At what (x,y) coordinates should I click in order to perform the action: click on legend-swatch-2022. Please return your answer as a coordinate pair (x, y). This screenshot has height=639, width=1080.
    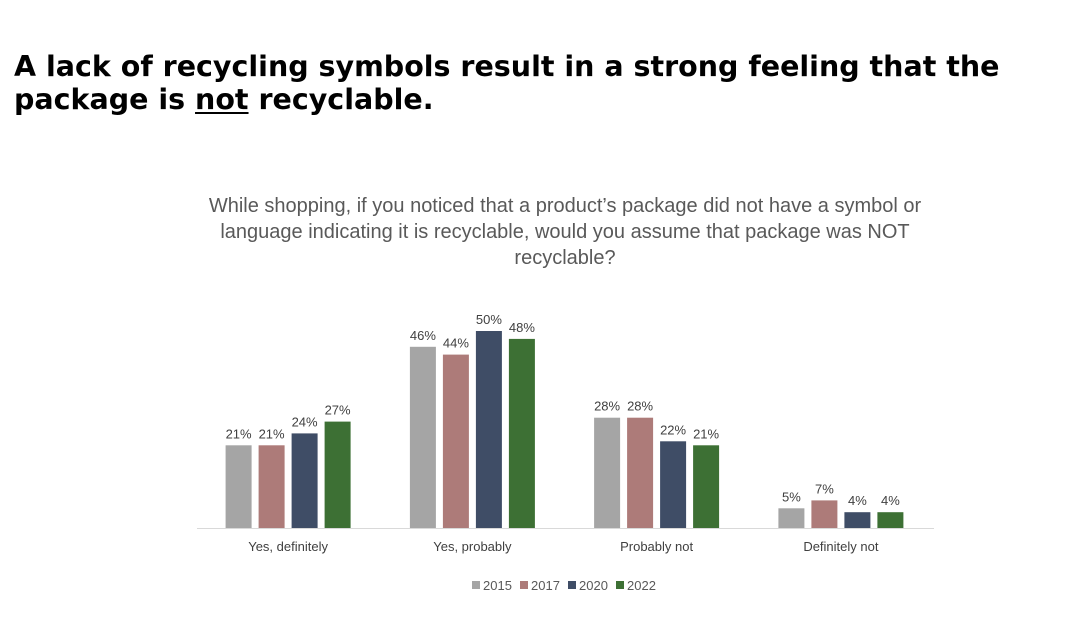
    Looking at the image, I should click on (620, 585).